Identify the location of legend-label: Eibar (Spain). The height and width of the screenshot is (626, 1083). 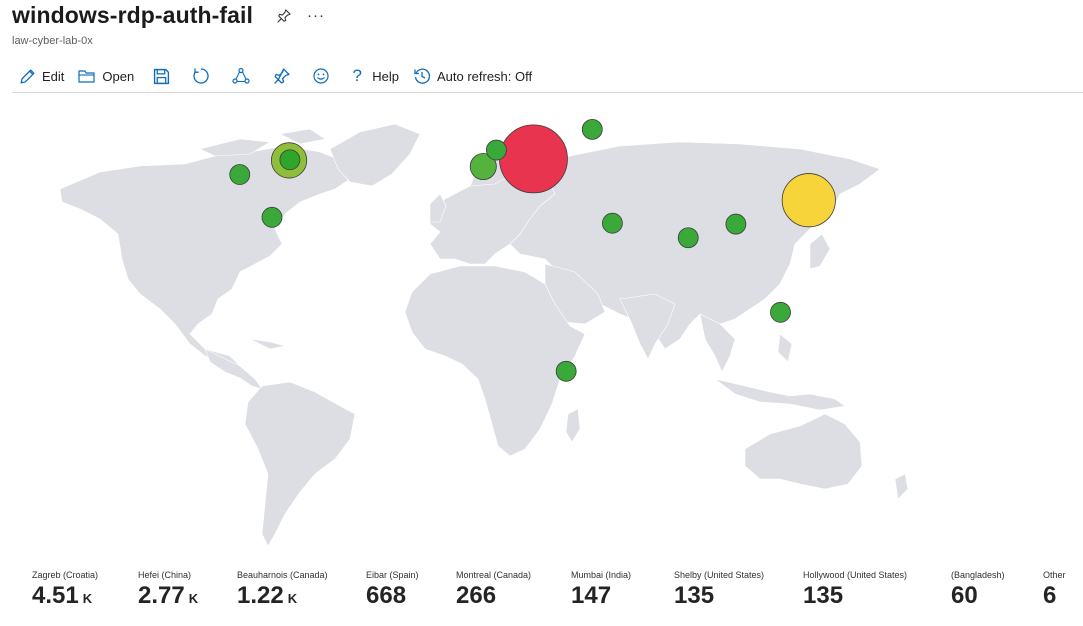
(392, 575).